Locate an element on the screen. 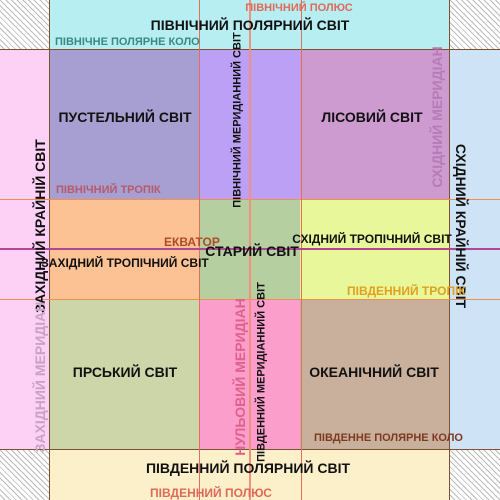 The width and height of the screenshot is (500, 500). north-pole-label: ПІВНІЧНИЙ ПОЛЮС is located at coordinates (299, 8).